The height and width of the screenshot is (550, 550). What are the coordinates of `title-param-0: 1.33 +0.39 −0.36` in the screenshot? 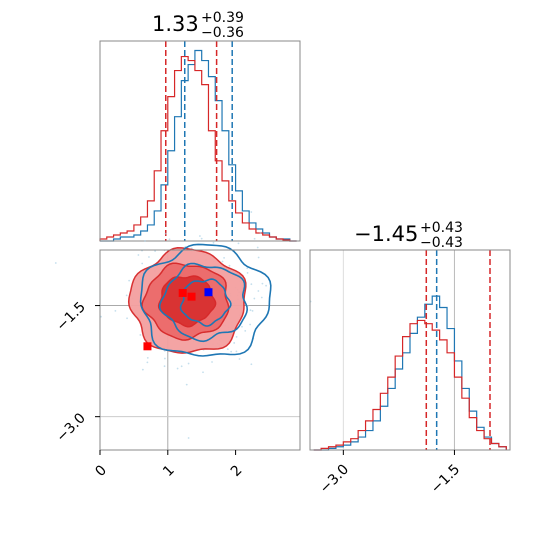 It's located at (198, 25).